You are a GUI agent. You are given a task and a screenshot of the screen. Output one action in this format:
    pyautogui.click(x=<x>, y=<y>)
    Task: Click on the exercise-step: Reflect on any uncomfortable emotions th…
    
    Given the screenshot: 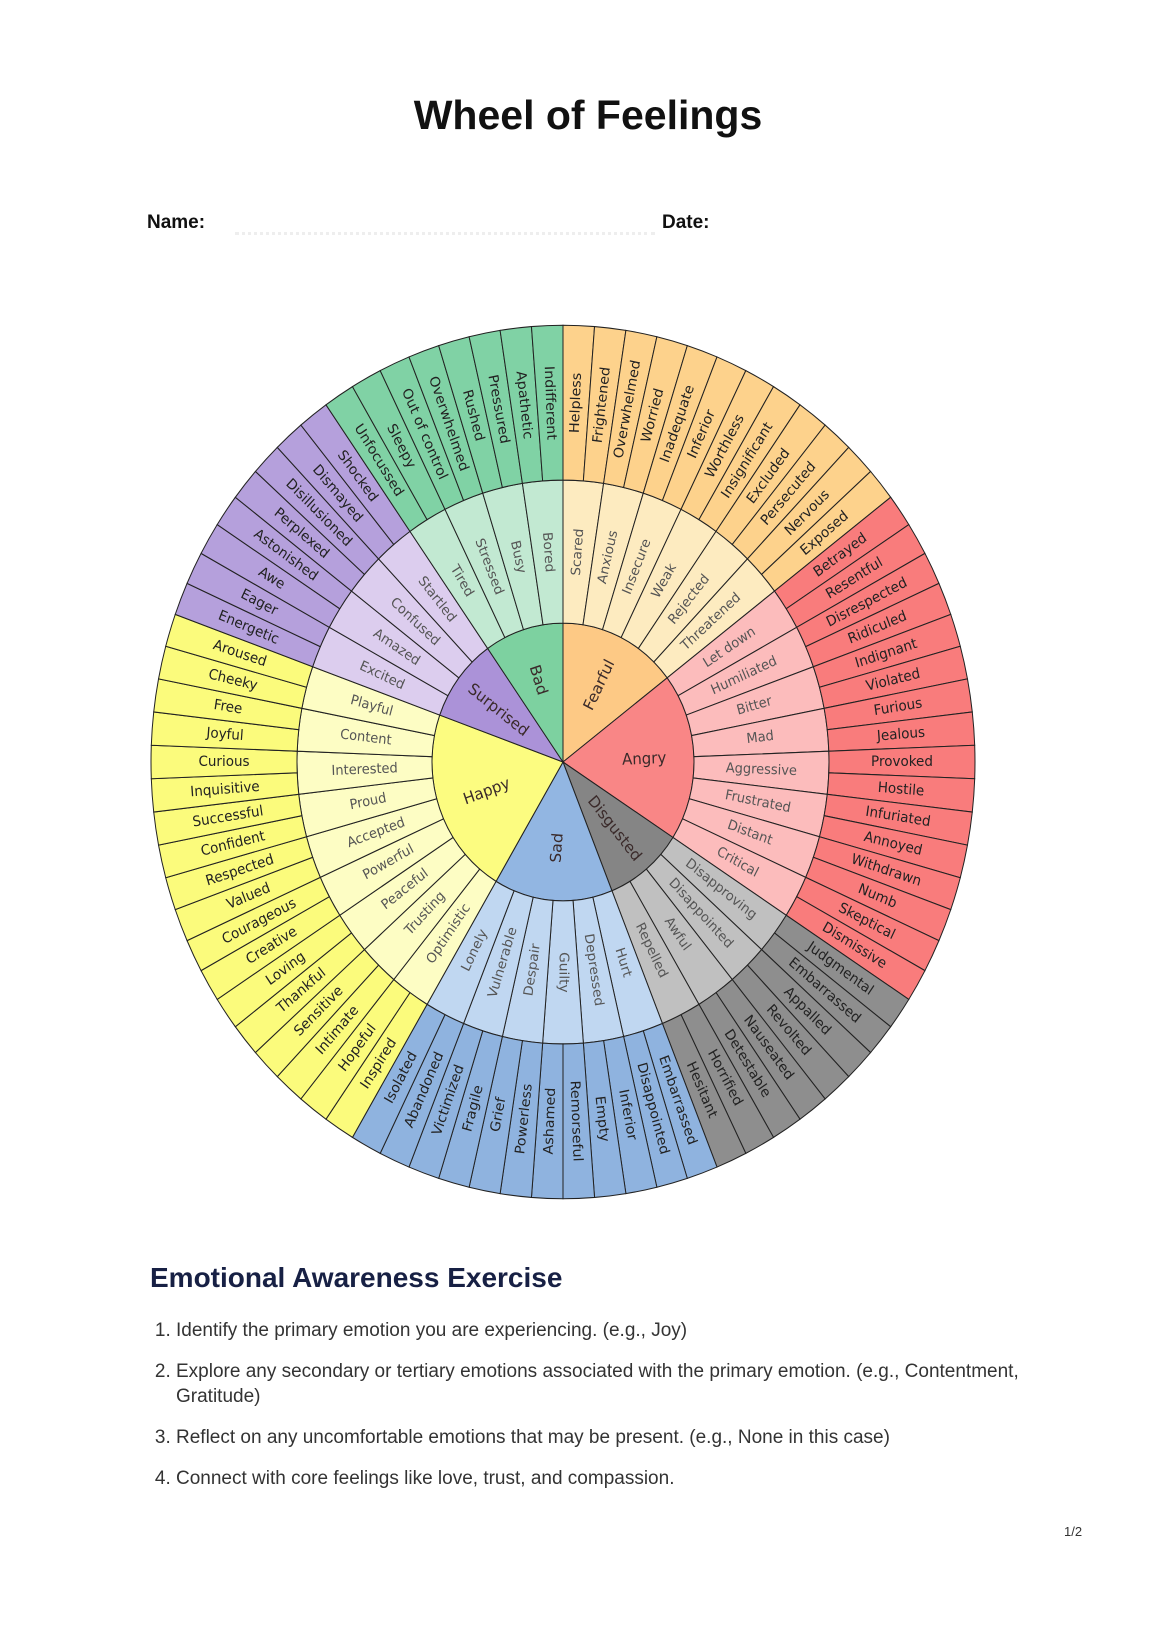 What is the action you would take?
    pyautogui.click(x=626, y=1437)
    